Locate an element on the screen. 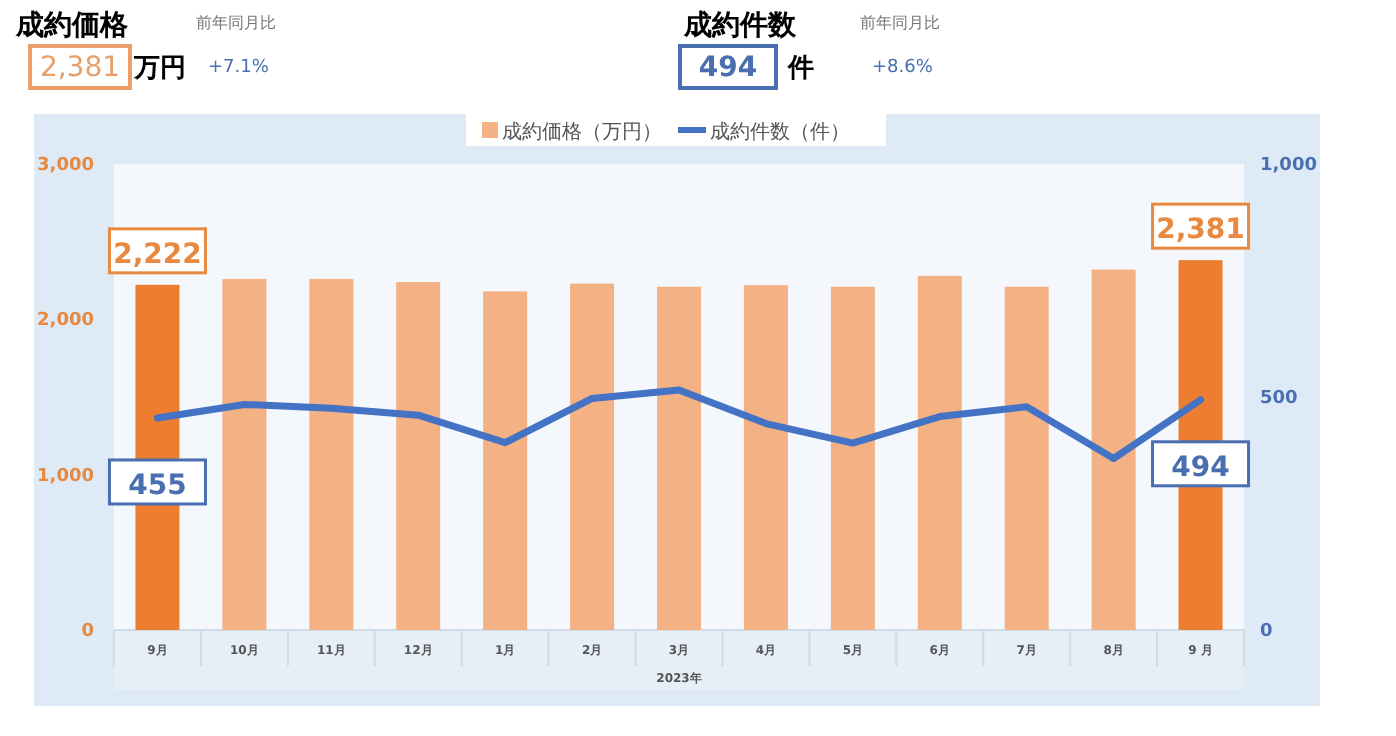  data-label: 494 is located at coordinates (1201, 467).